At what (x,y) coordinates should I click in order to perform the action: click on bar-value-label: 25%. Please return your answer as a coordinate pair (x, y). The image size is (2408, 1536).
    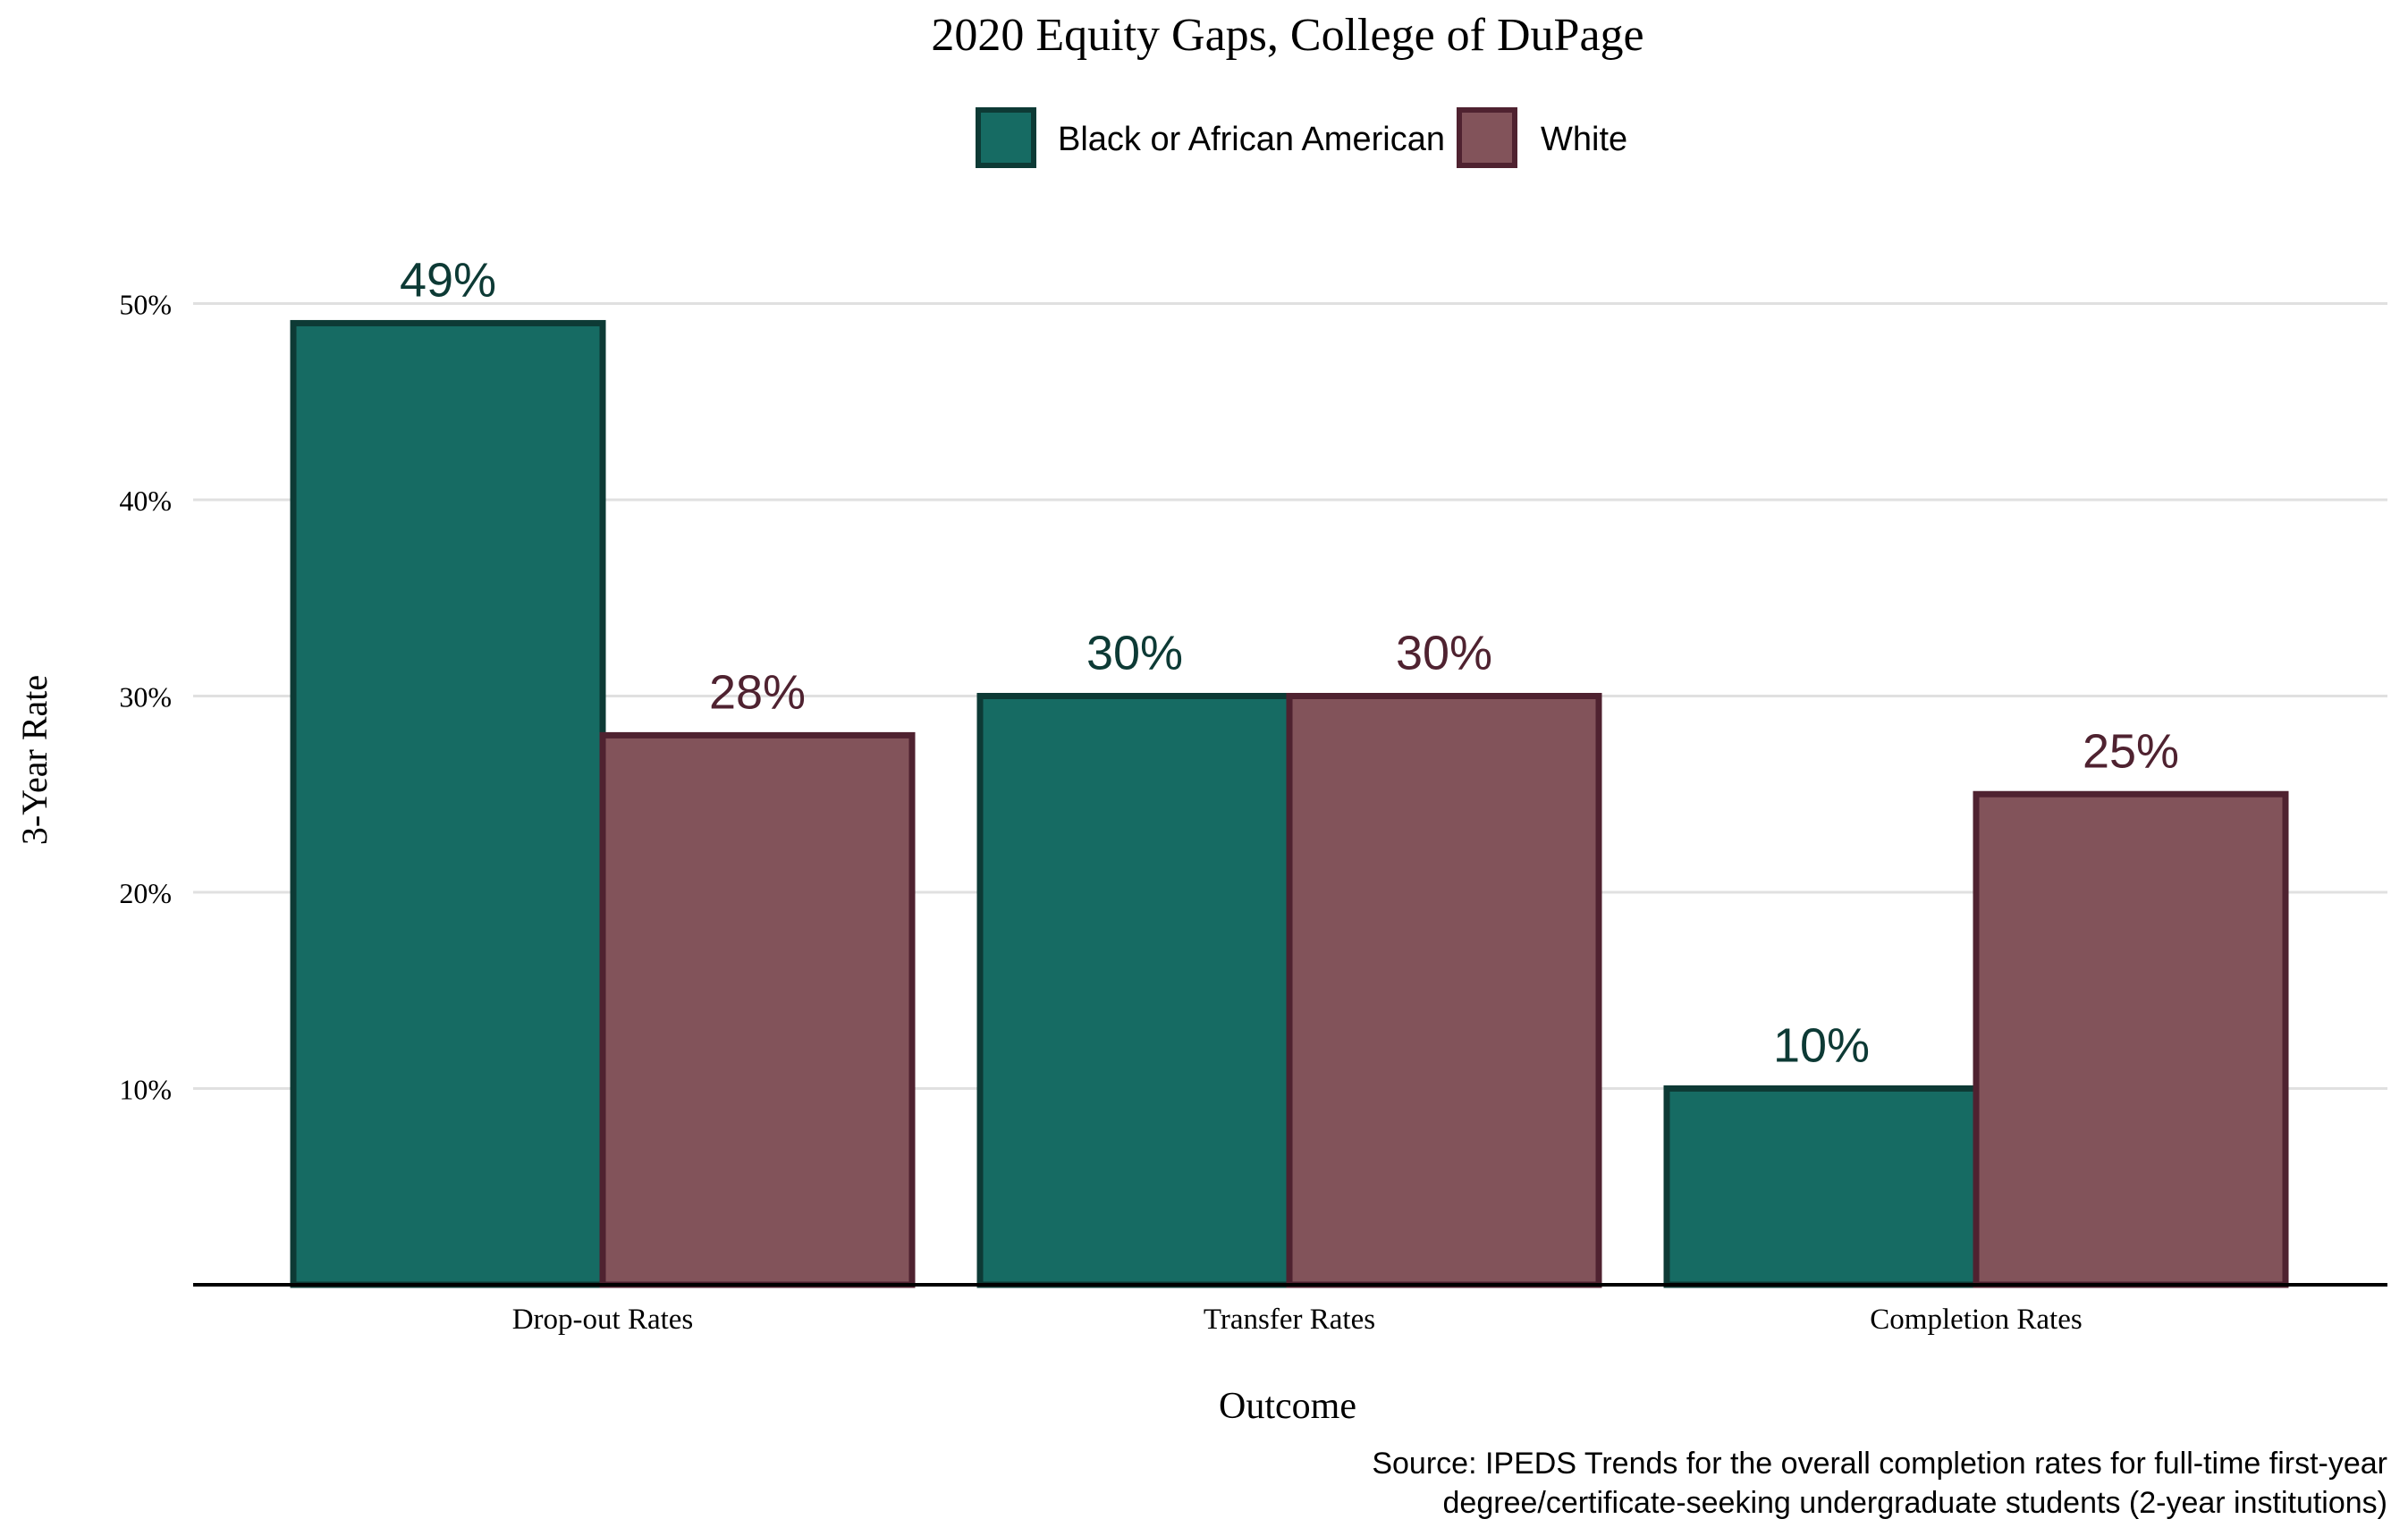
    Looking at the image, I should click on (2131, 751).